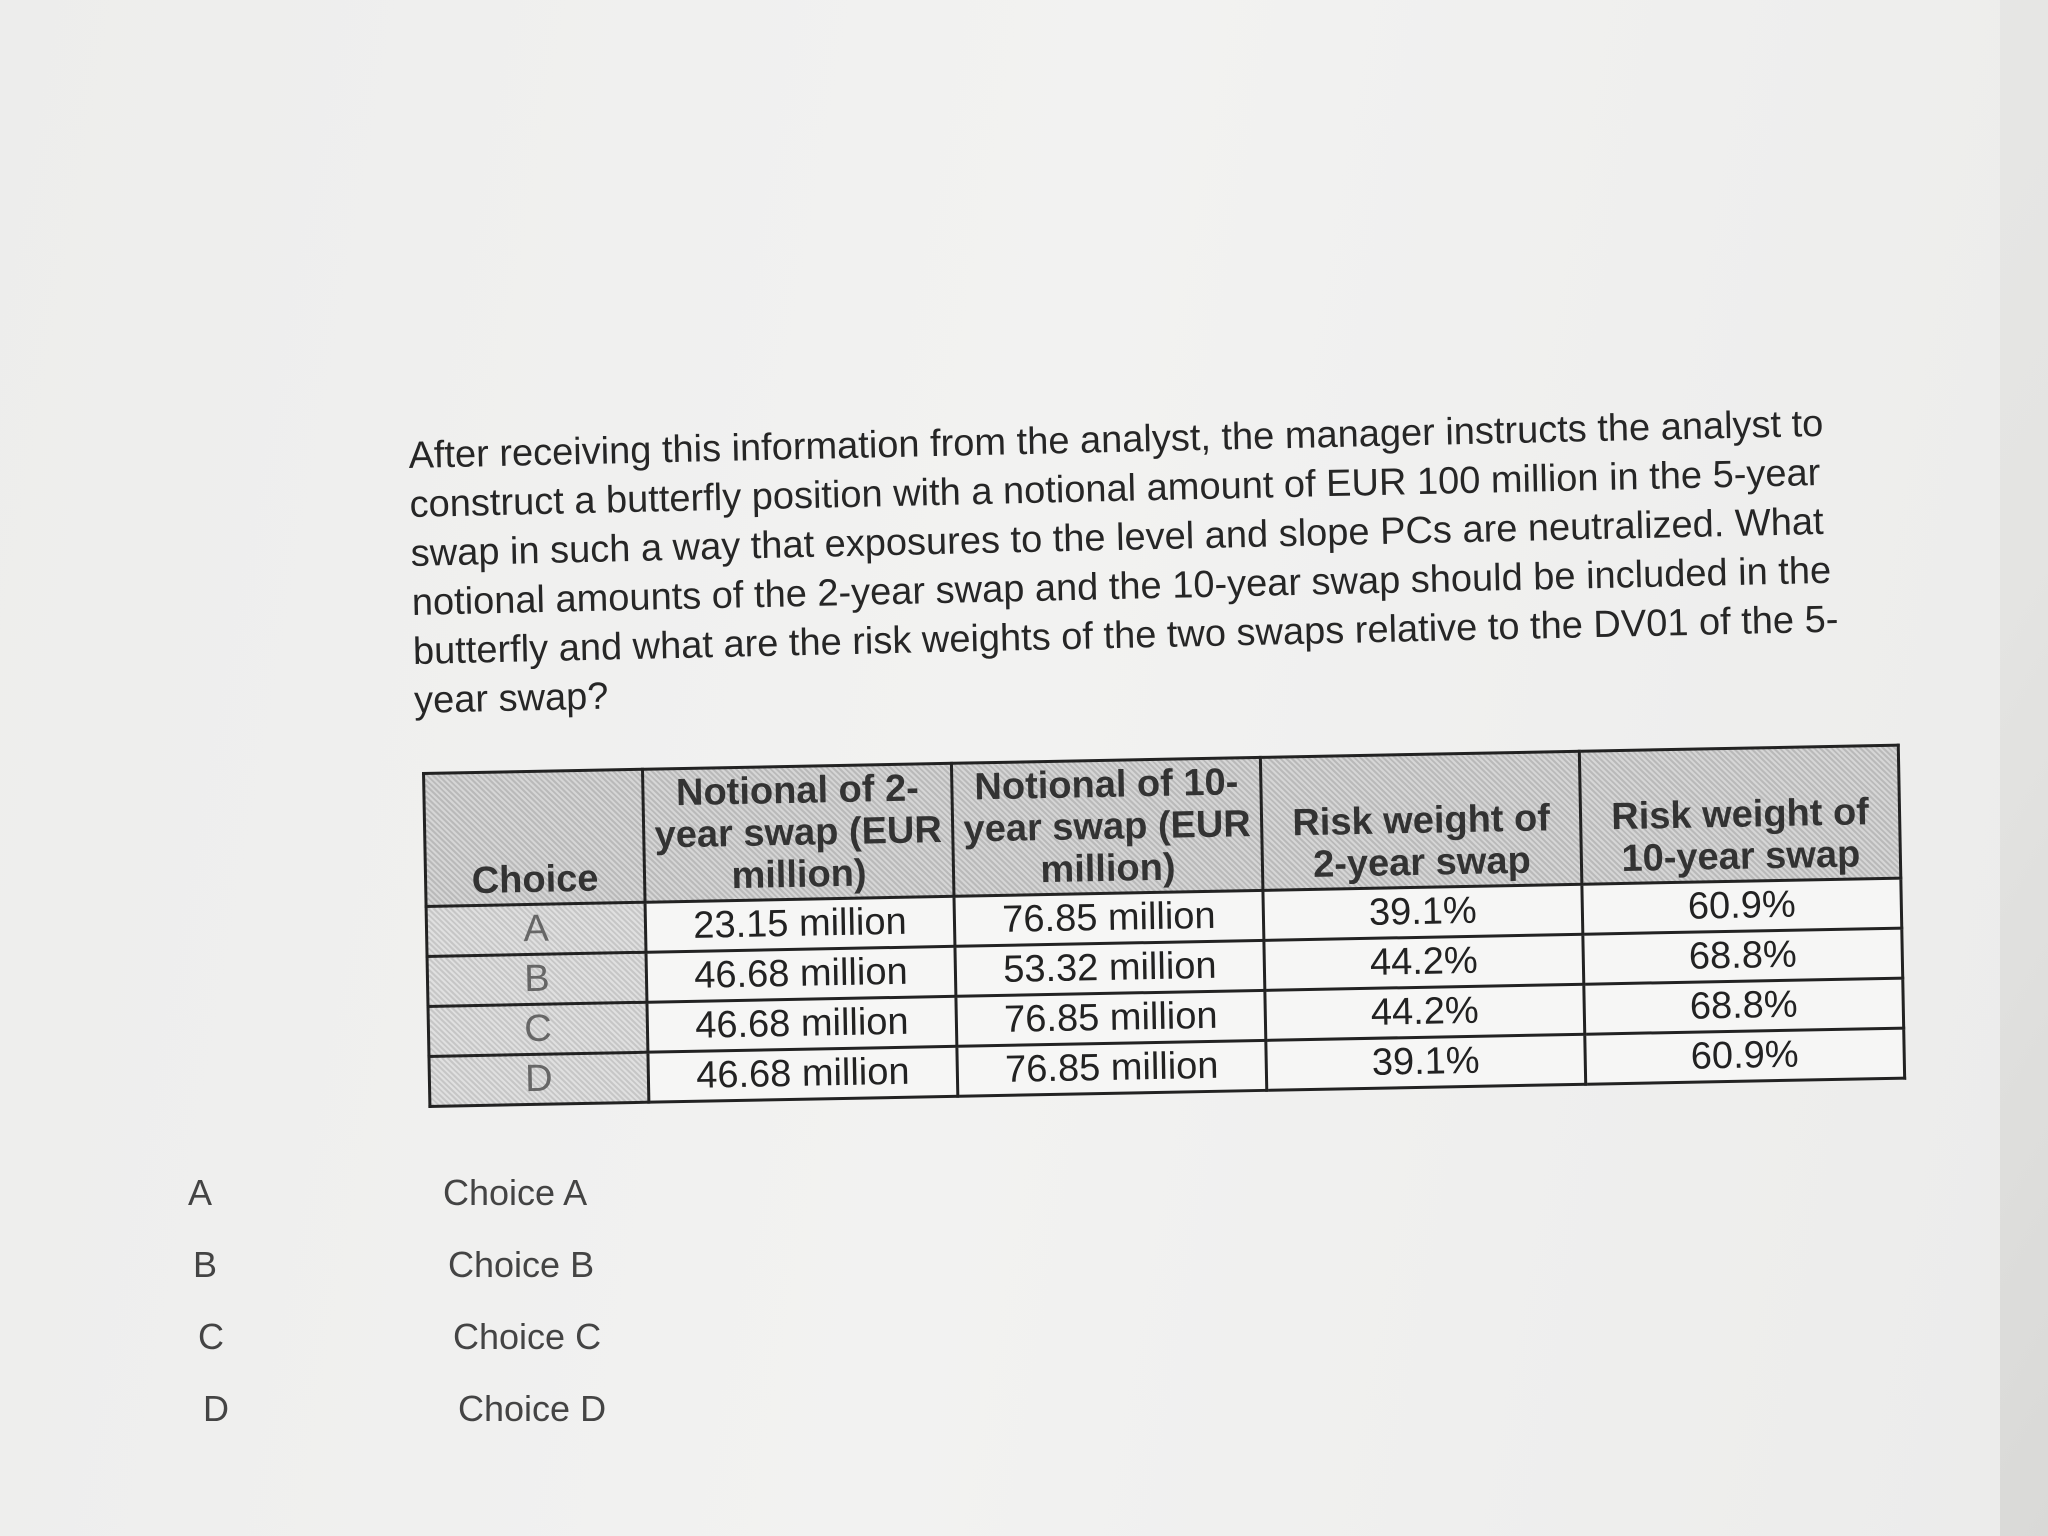 The width and height of the screenshot is (2048, 1536). I want to click on option-letter: B, so click(205, 1264).